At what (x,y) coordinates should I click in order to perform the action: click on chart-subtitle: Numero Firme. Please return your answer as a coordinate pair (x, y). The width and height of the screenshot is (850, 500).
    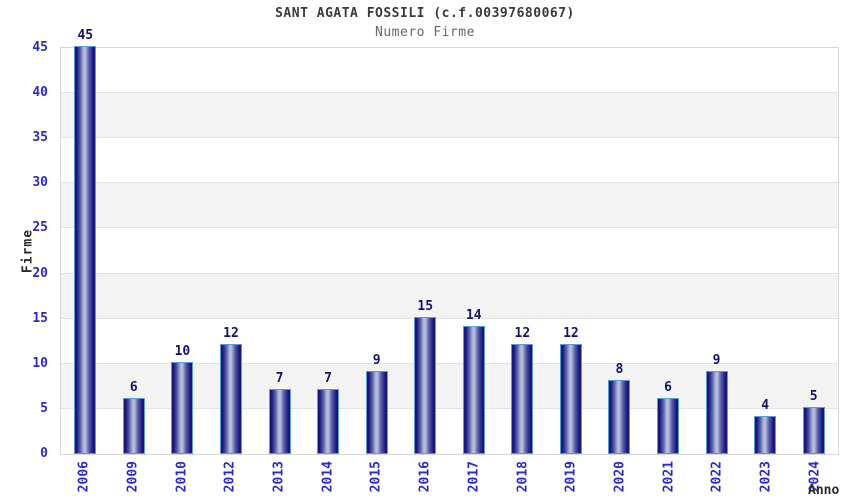
    Looking at the image, I should click on (425, 32).